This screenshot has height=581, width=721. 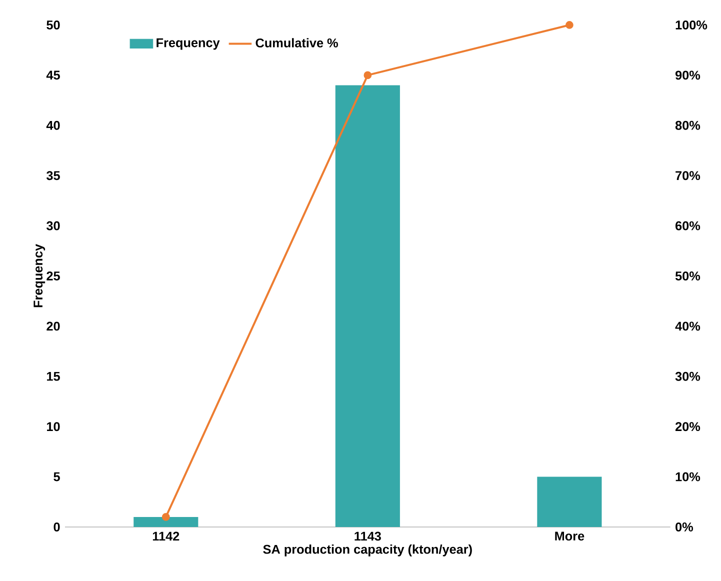 I want to click on y-tick-label: 35, so click(x=53, y=175).